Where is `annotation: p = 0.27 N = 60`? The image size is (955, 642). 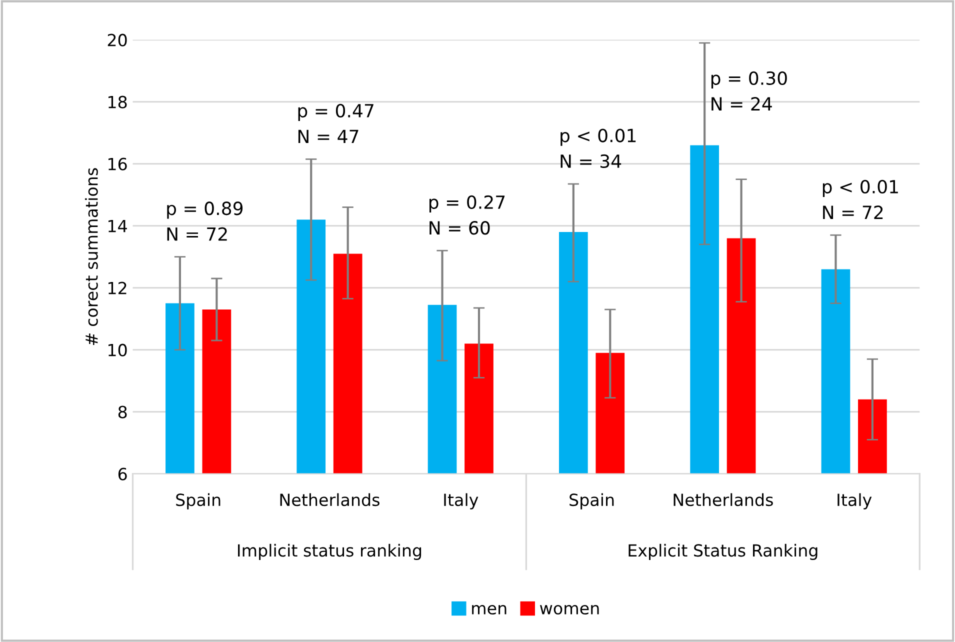
annotation: p = 0.27 N = 60 is located at coordinates (467, 215).